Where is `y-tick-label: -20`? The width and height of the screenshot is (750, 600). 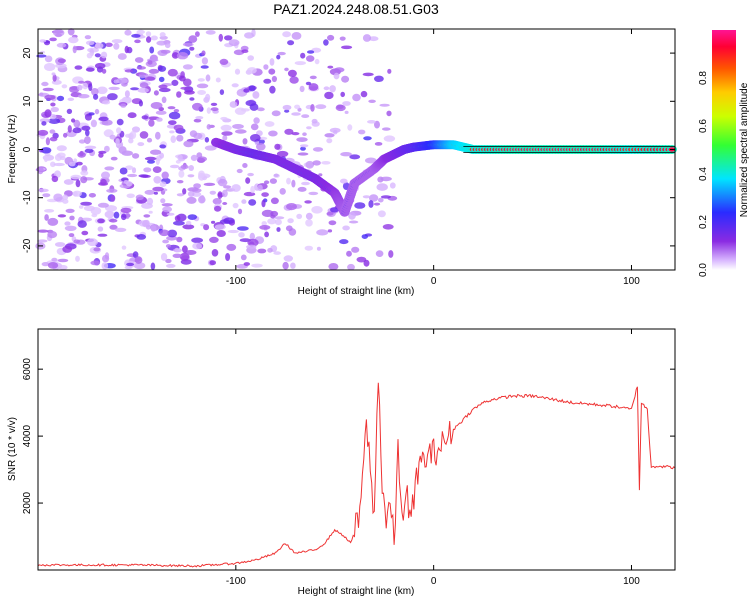 y-tick-label: -20 is located at coordinates (27, 245).